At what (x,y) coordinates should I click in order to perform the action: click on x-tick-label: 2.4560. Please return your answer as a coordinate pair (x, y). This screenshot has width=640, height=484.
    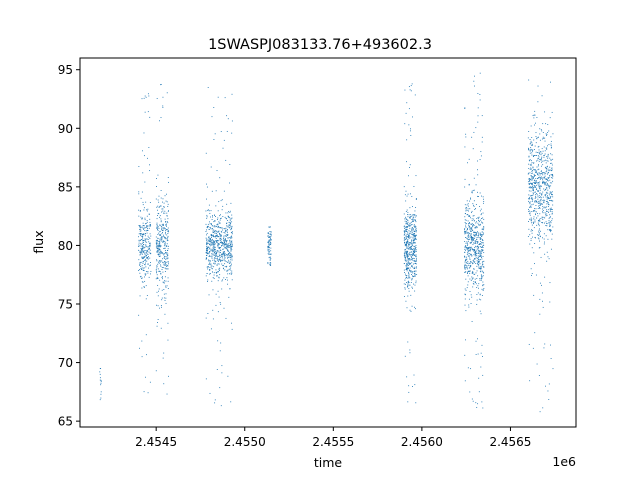
    Looking at the image, I should click on (422, 442).